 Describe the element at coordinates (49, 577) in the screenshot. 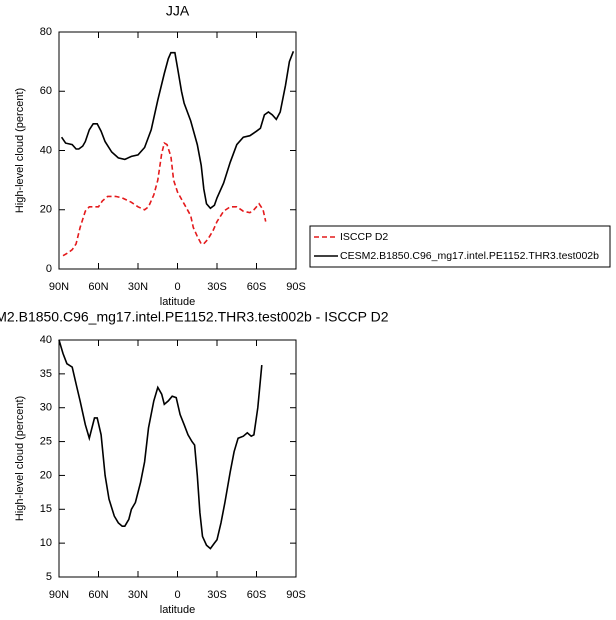

I see `y-tick-label: 5` at that location.